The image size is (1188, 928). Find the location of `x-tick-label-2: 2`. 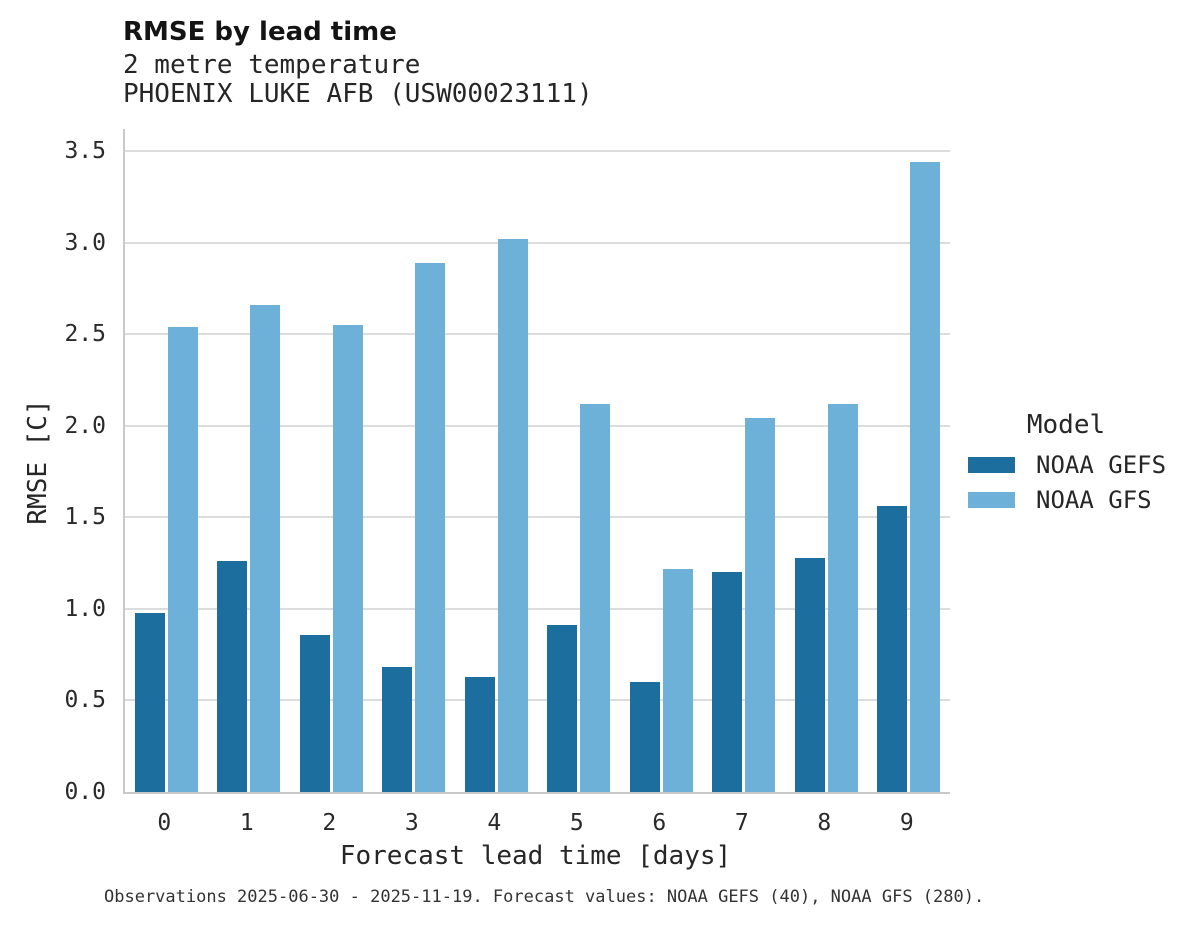

x-tick-label-2: 2 is located at coordinates (329, 823).